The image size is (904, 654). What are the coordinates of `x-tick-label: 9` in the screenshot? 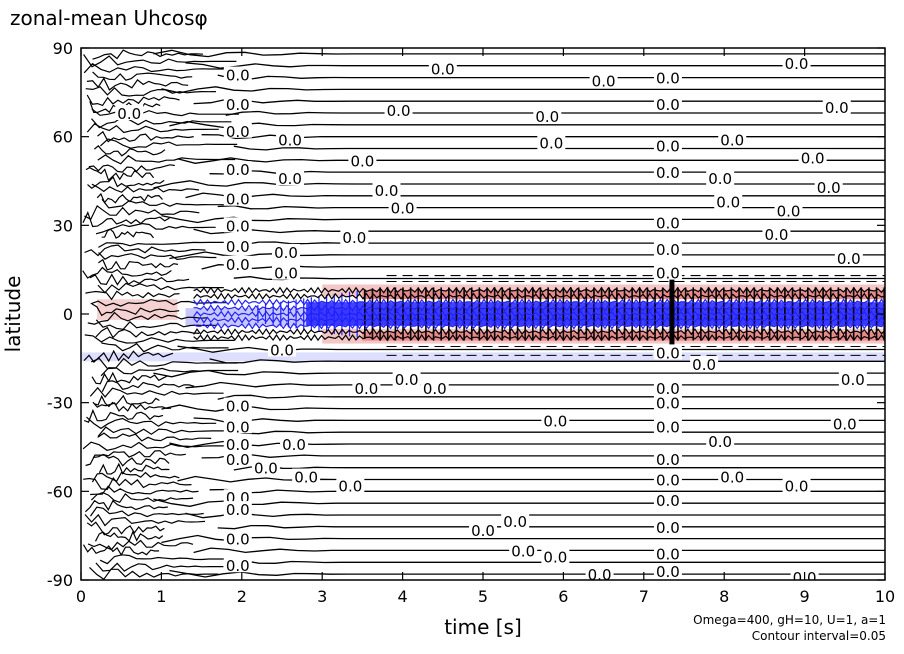 It's located at (805, 596).